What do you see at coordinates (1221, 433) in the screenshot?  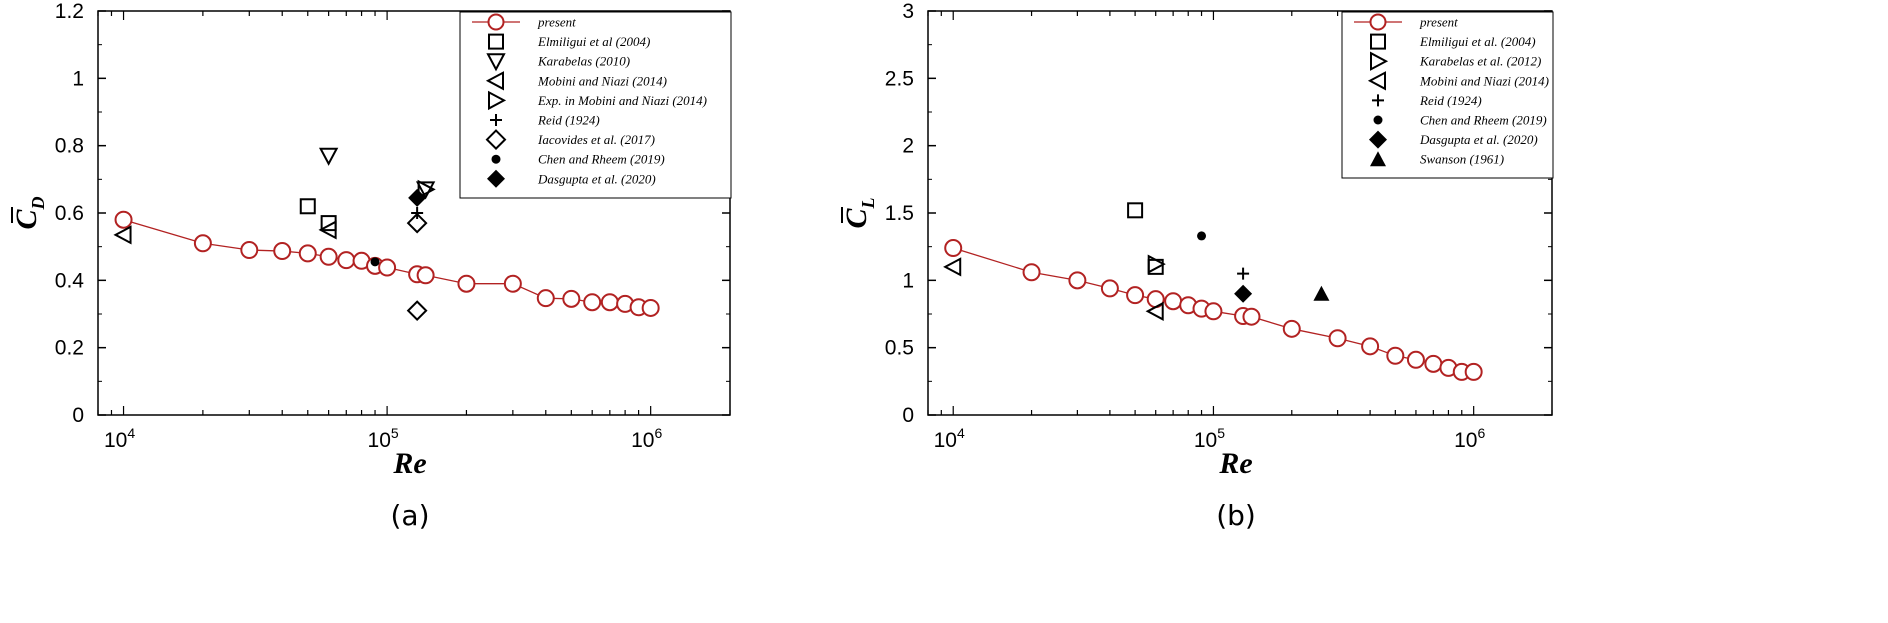 I see `x-tick-exponent: 5` at bounding box center [1221, 433].